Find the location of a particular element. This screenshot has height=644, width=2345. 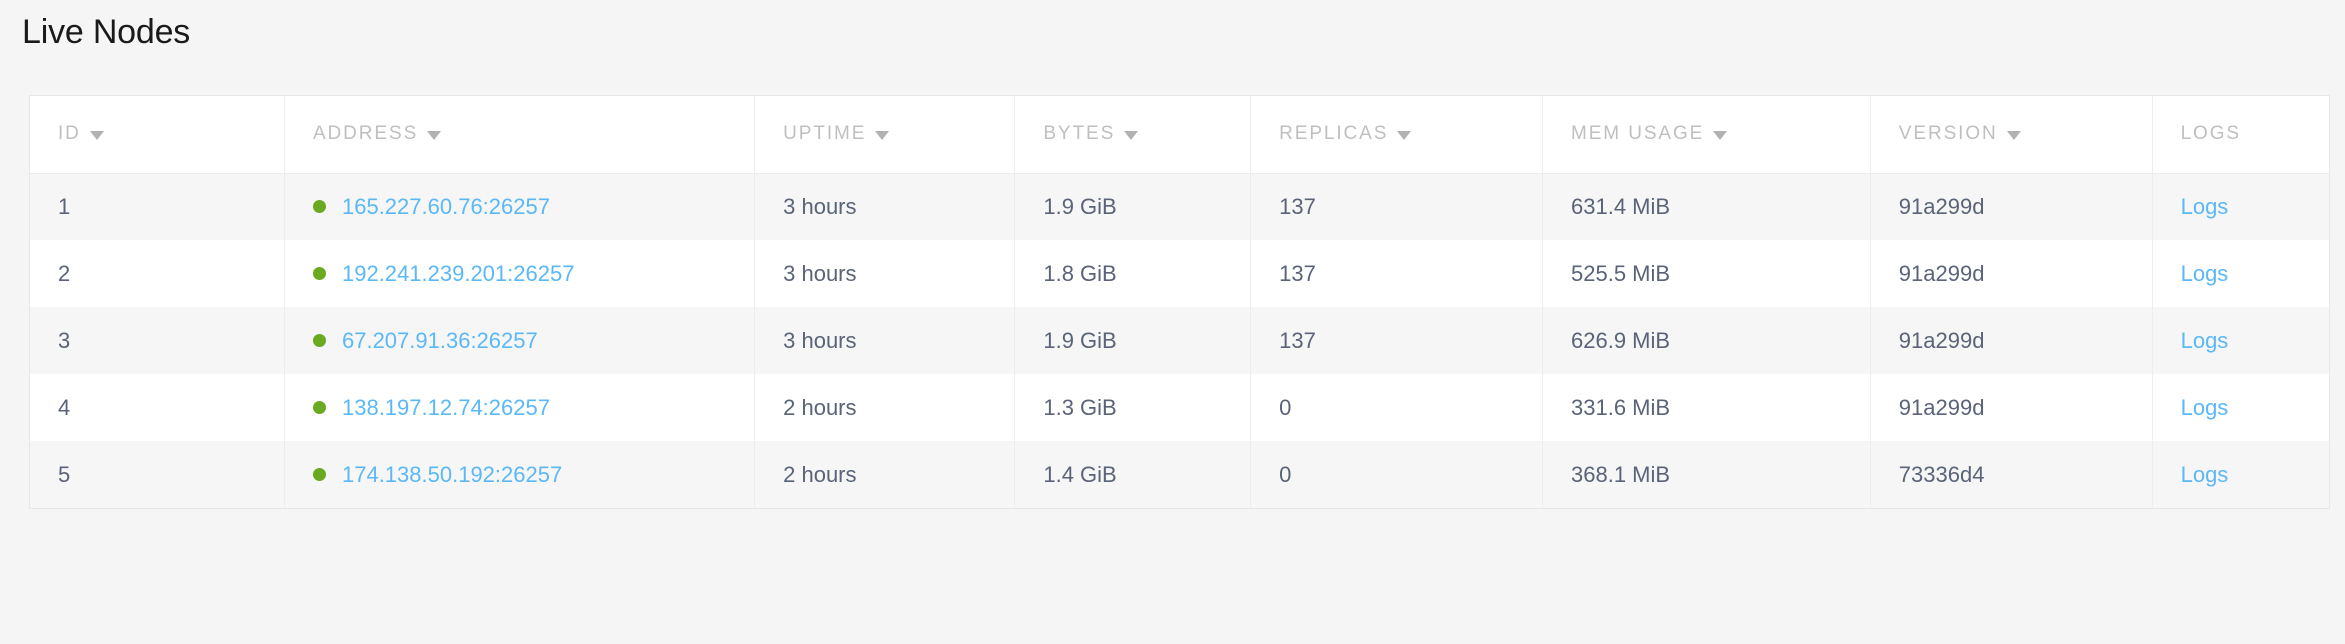

cell-mem: 368.1 MiB is located at coordinates (1706, 474).